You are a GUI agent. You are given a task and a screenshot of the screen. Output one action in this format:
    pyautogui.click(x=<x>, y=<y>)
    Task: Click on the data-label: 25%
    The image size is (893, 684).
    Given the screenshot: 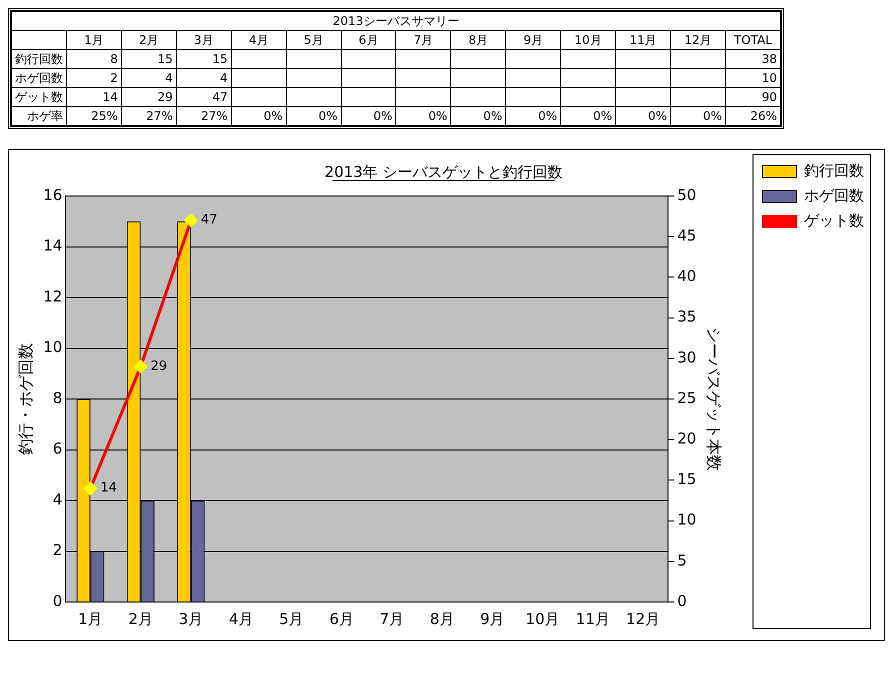 What is the action you would take?
    pyautogui.click(x=94, y=116)
    